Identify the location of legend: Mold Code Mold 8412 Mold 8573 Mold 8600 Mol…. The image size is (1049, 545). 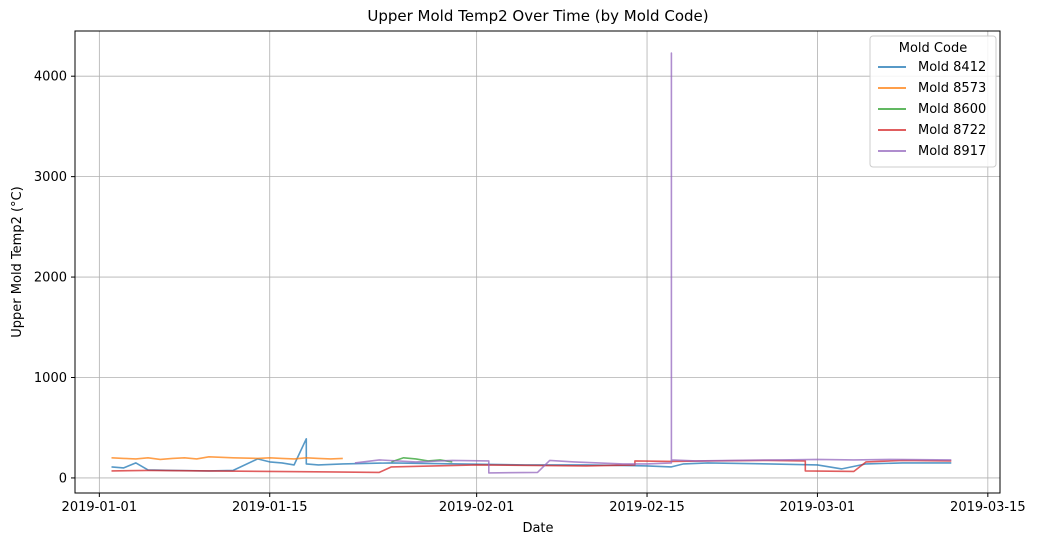
(933, 101).